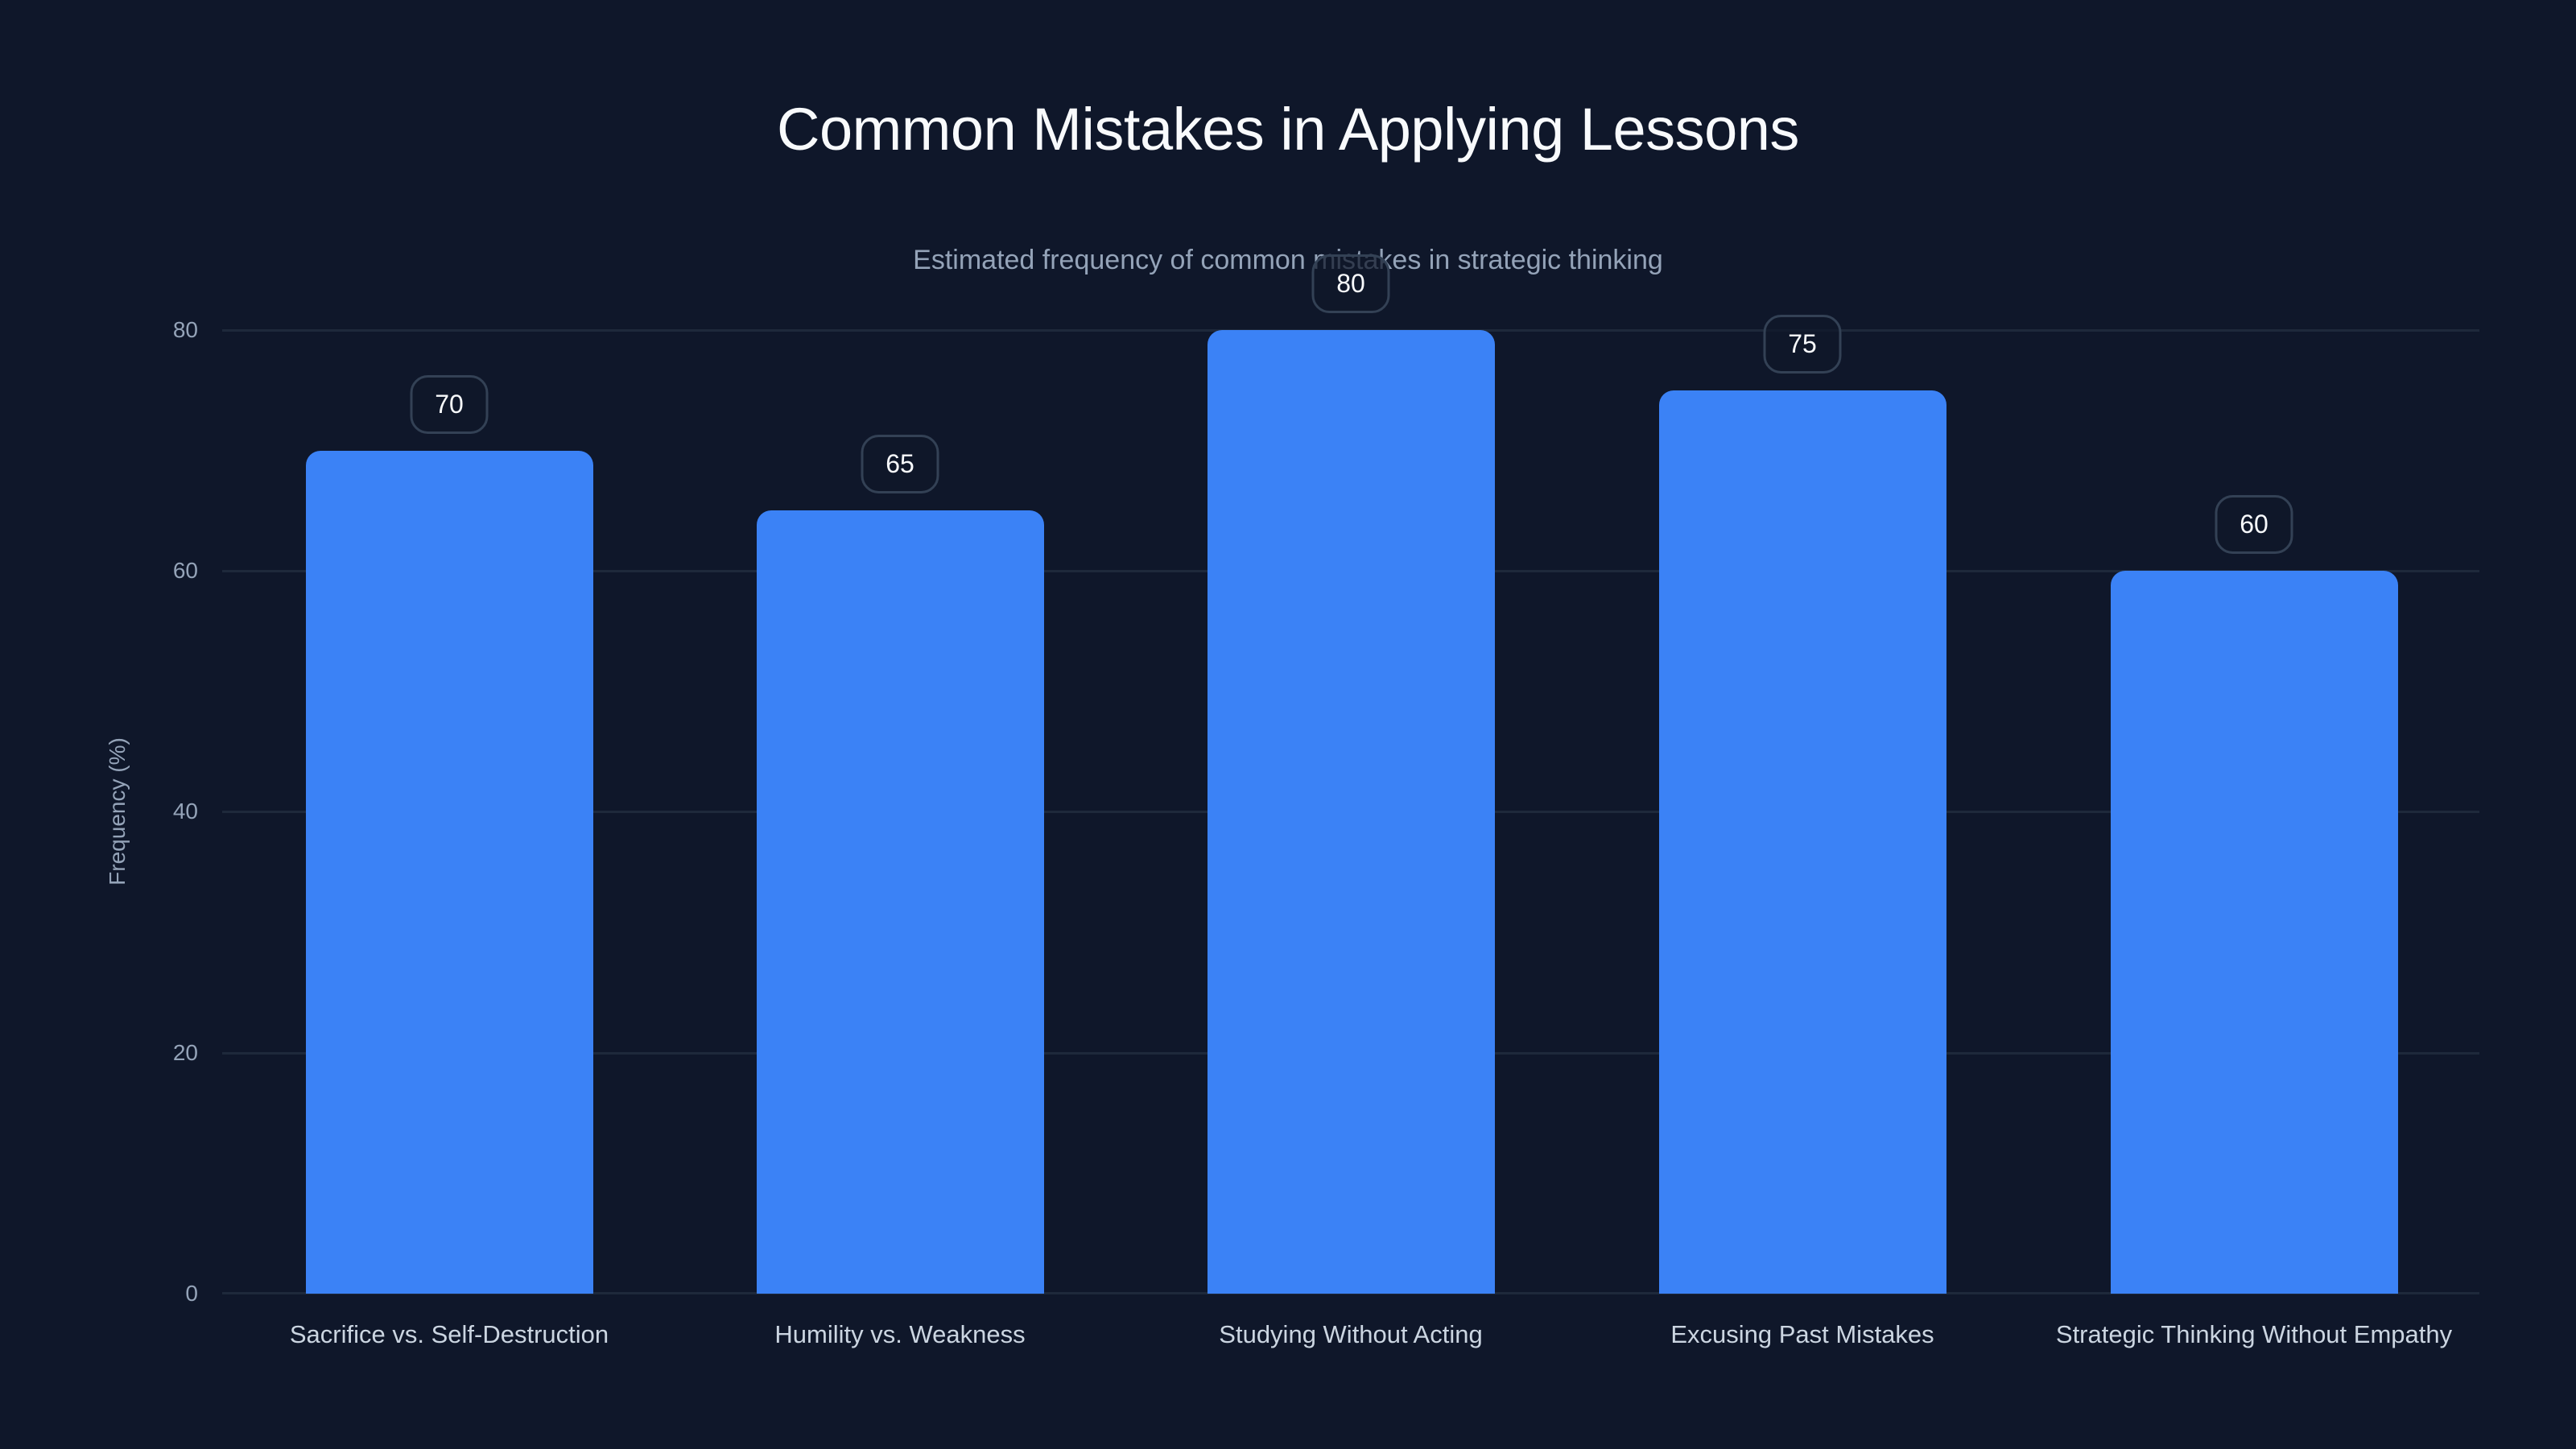 The image size is (2576, 1449). I want to click on x-tick-label: Humility vs. Weakness, so click(900, 1334).